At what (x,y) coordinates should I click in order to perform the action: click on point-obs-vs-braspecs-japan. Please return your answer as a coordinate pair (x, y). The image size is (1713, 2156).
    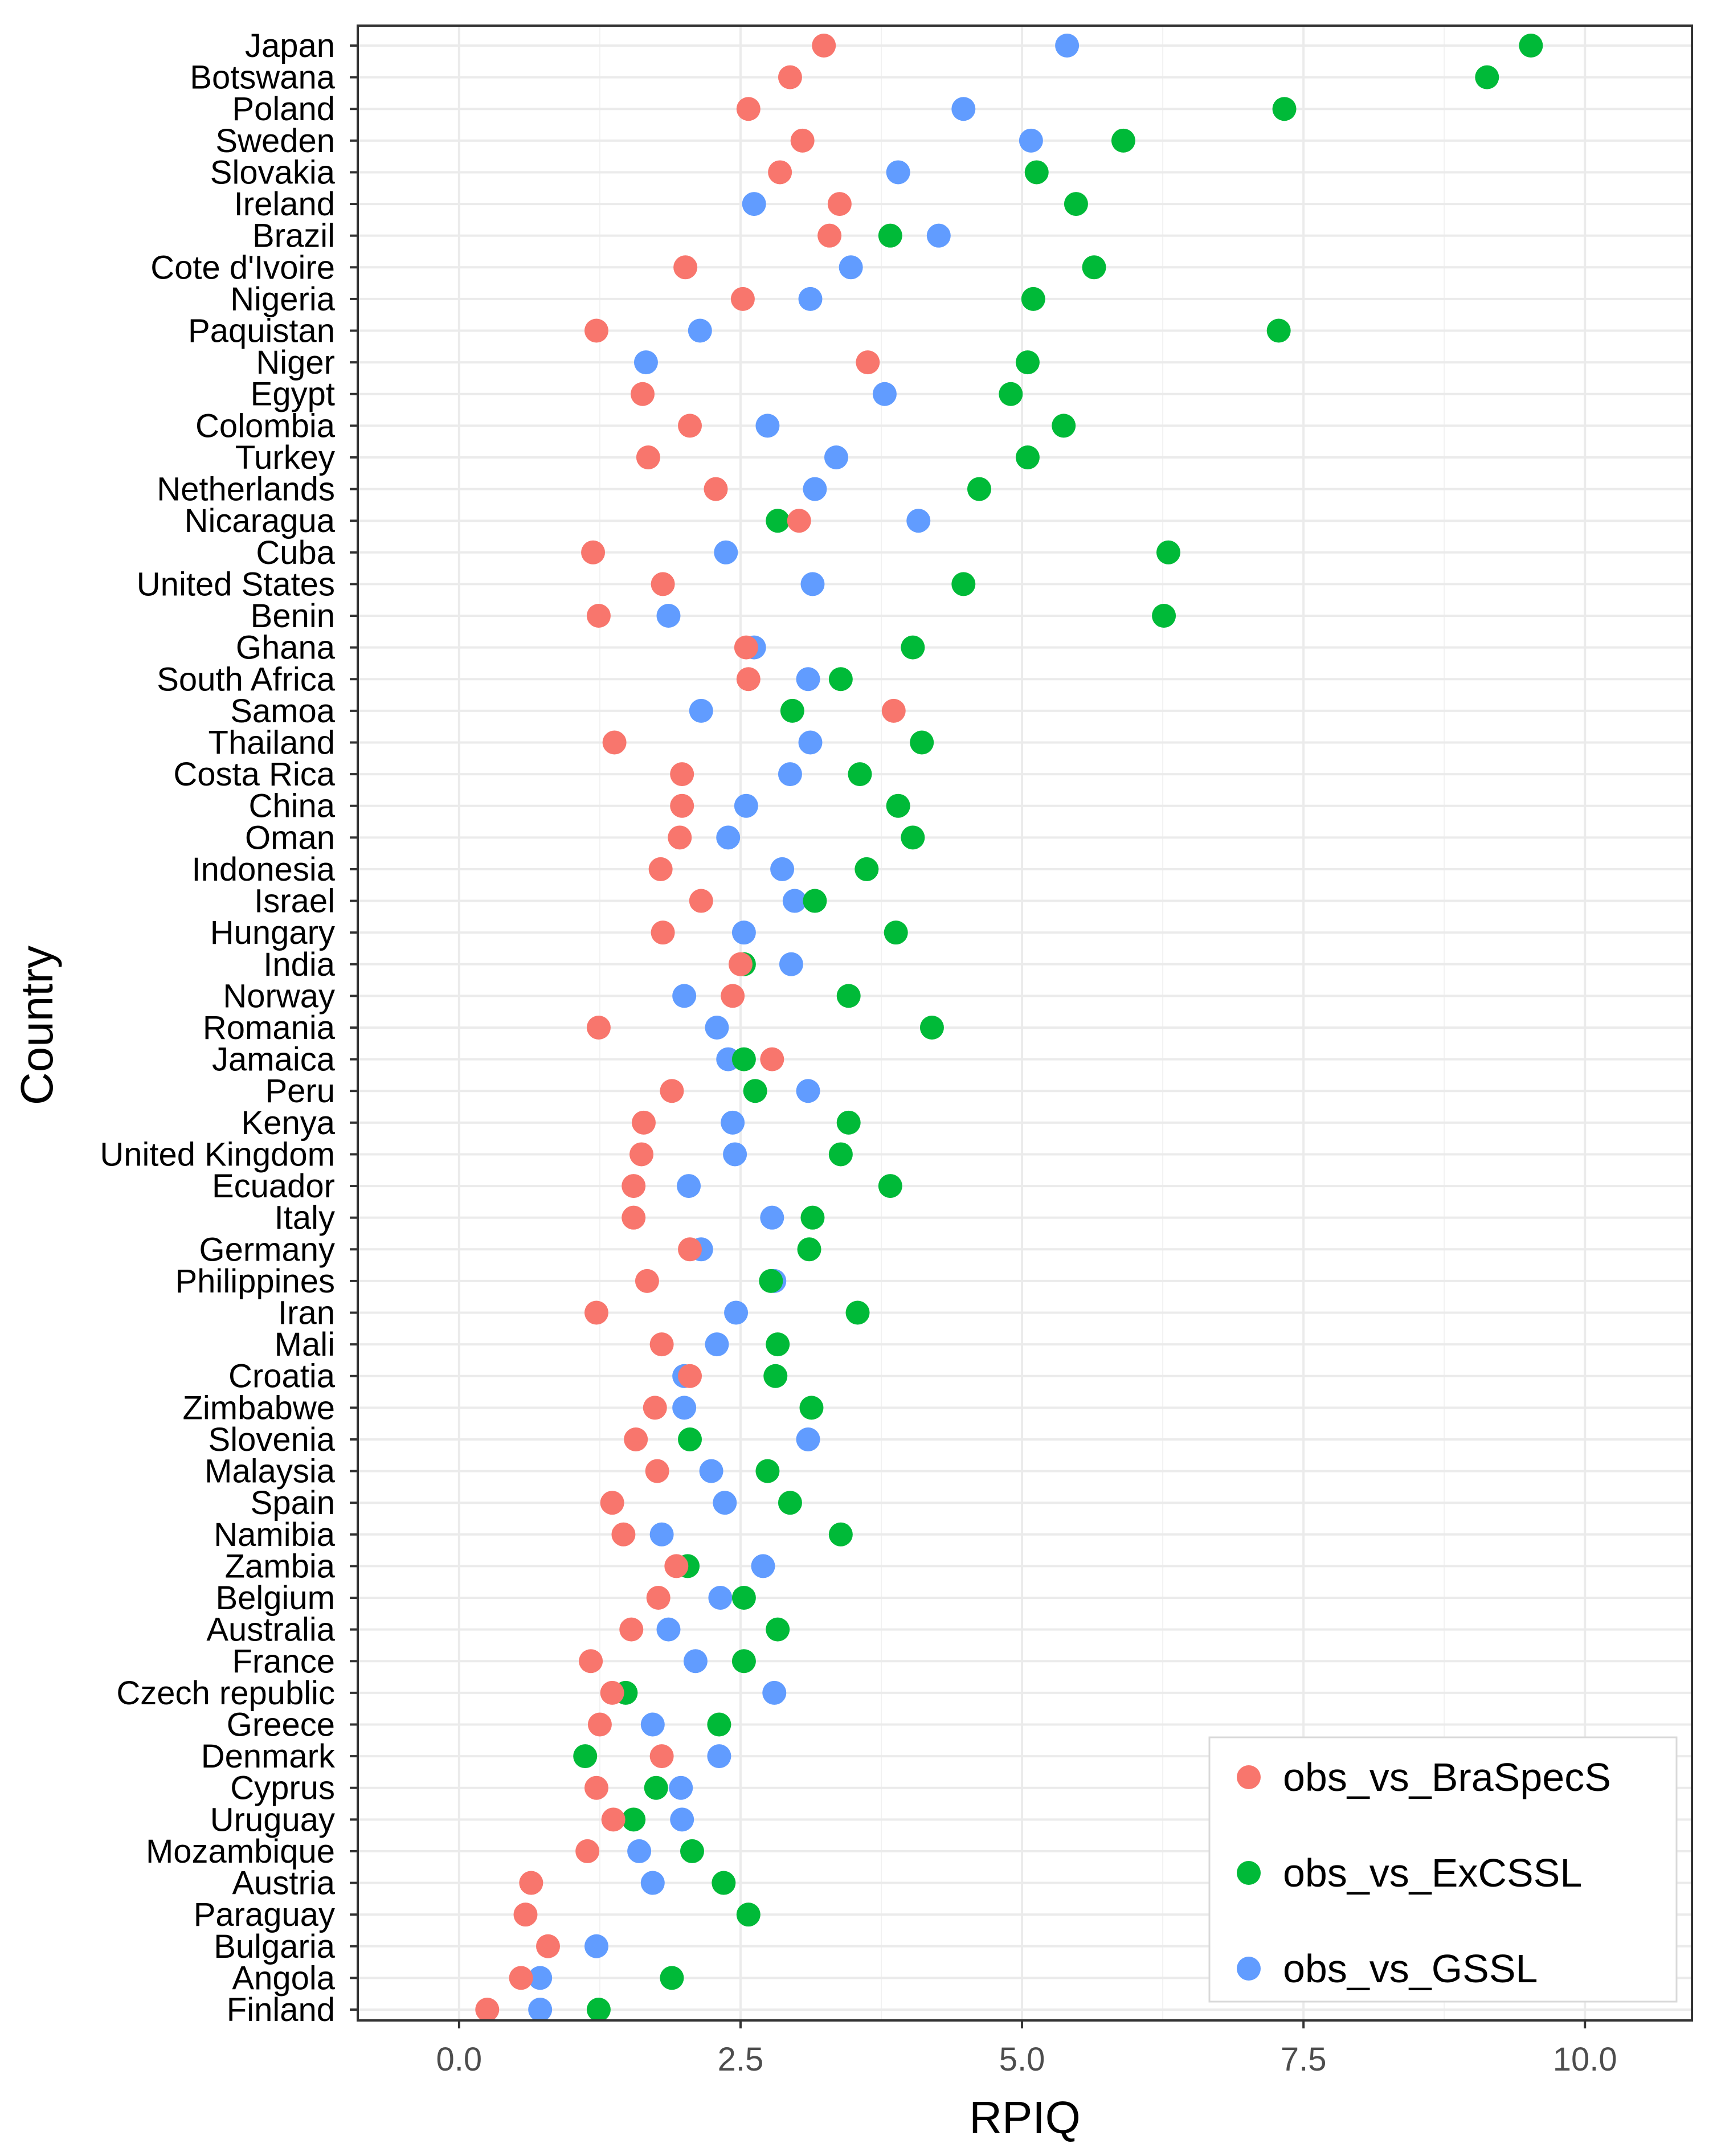
    Looking at the image, I should click on (824, 46).